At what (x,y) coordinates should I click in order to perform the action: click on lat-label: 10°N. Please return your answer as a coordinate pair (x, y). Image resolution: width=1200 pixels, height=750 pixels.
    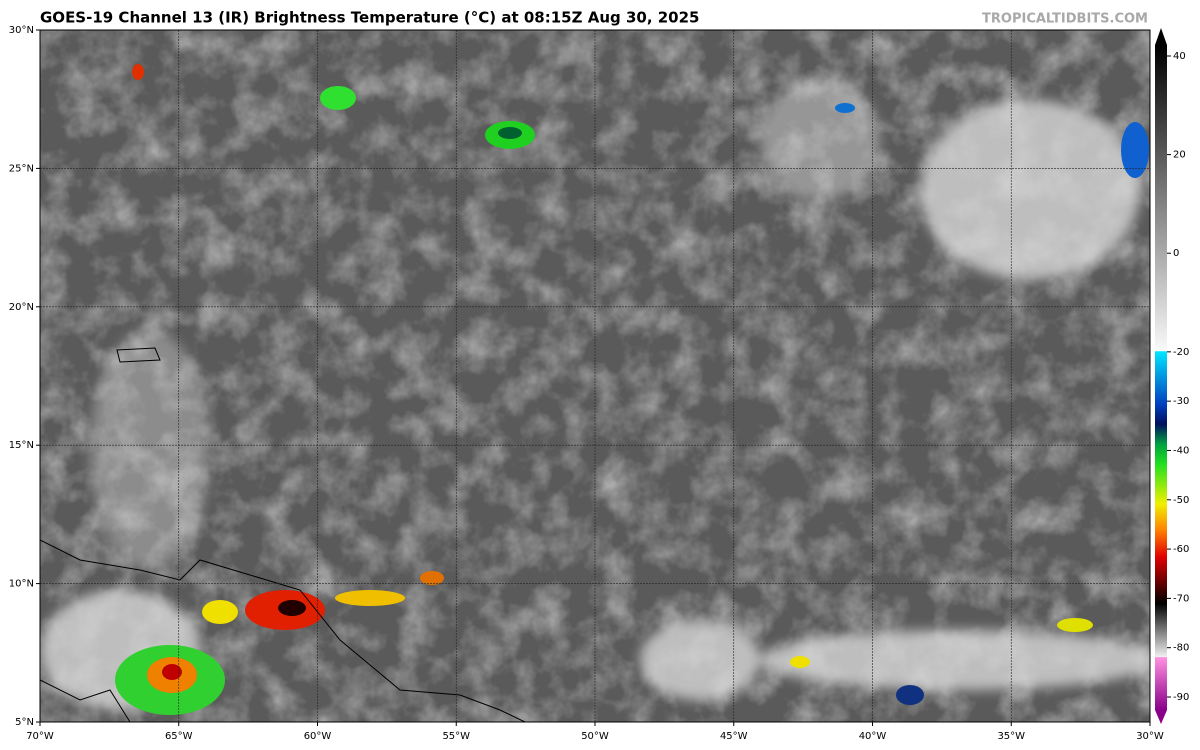
    Looking at the image, I should click on (21, 584).